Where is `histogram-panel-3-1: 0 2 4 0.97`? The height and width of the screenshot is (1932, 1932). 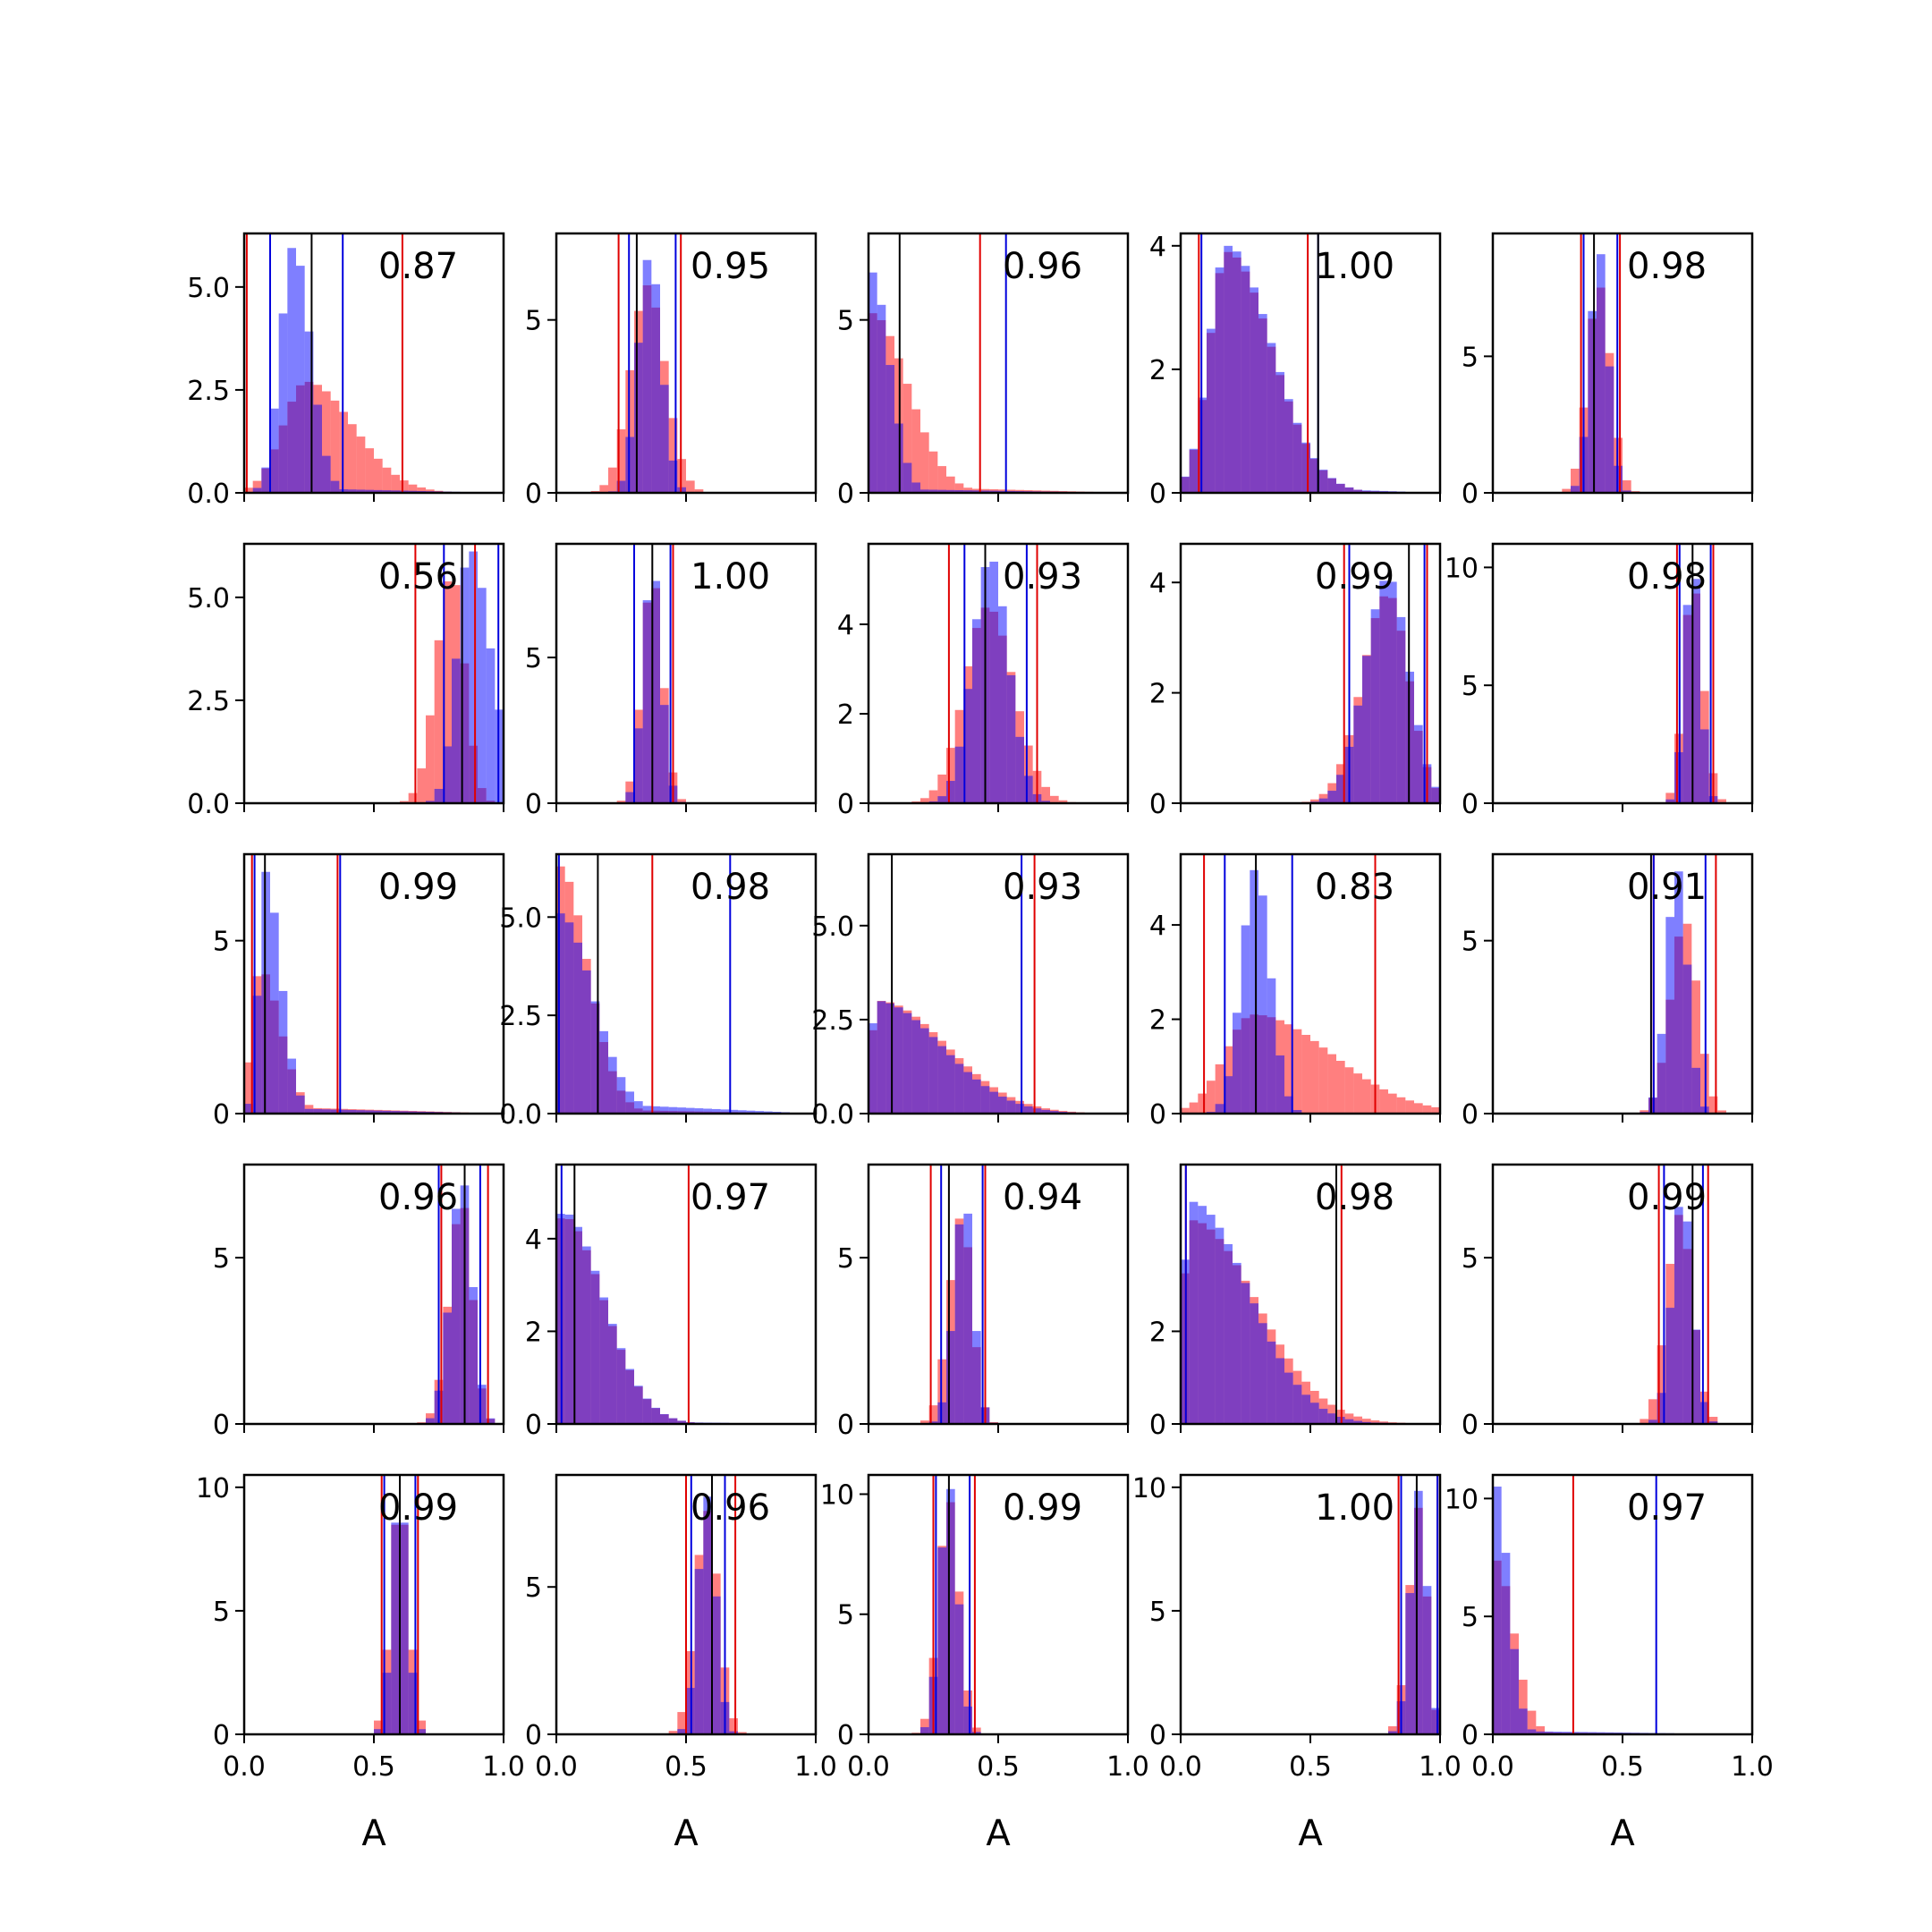 histogram-panel-3-1: 0 2 4 0.97 is located at coordinates (671, 1302).